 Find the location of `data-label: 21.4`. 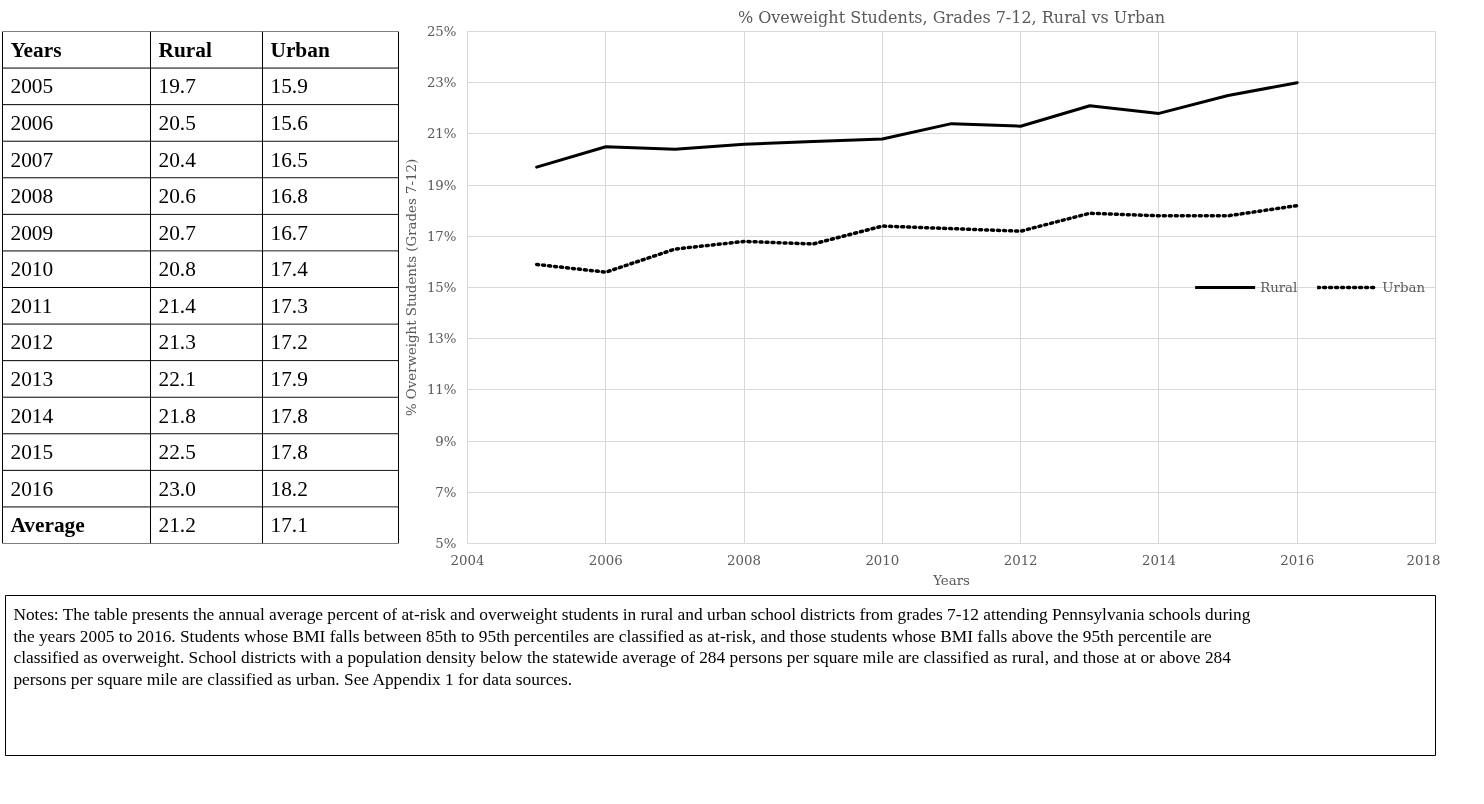

data-label: 21.4 is located at coordinates (177, 305).